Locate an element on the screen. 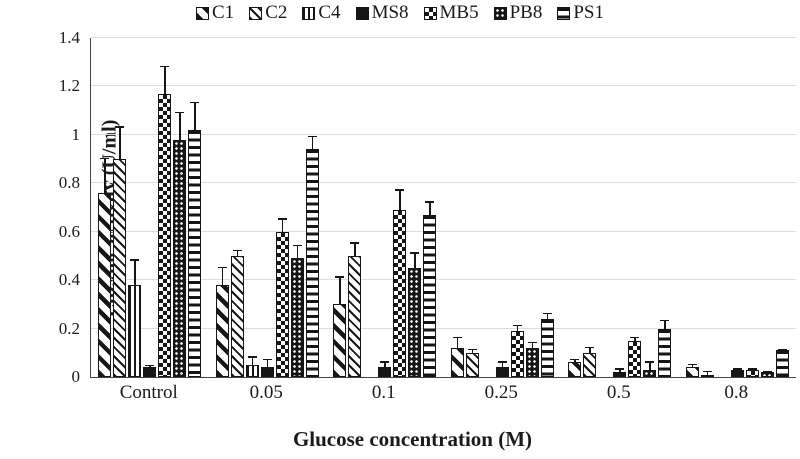 This screenshot has height=459, width=800. bar-MS8-0.25 is located at coordinates (502, 369).